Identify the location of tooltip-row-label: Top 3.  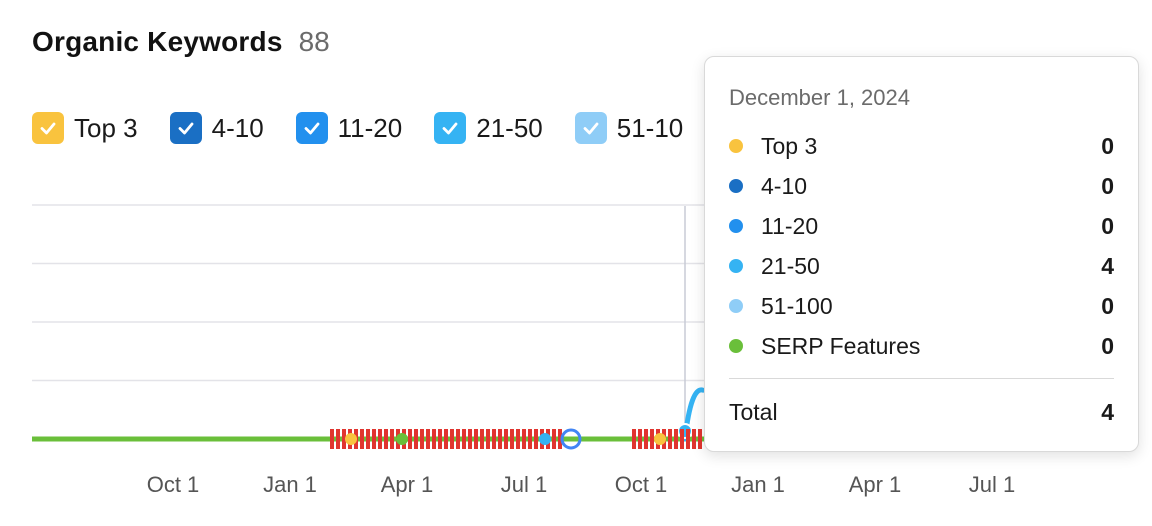
(789, 145).